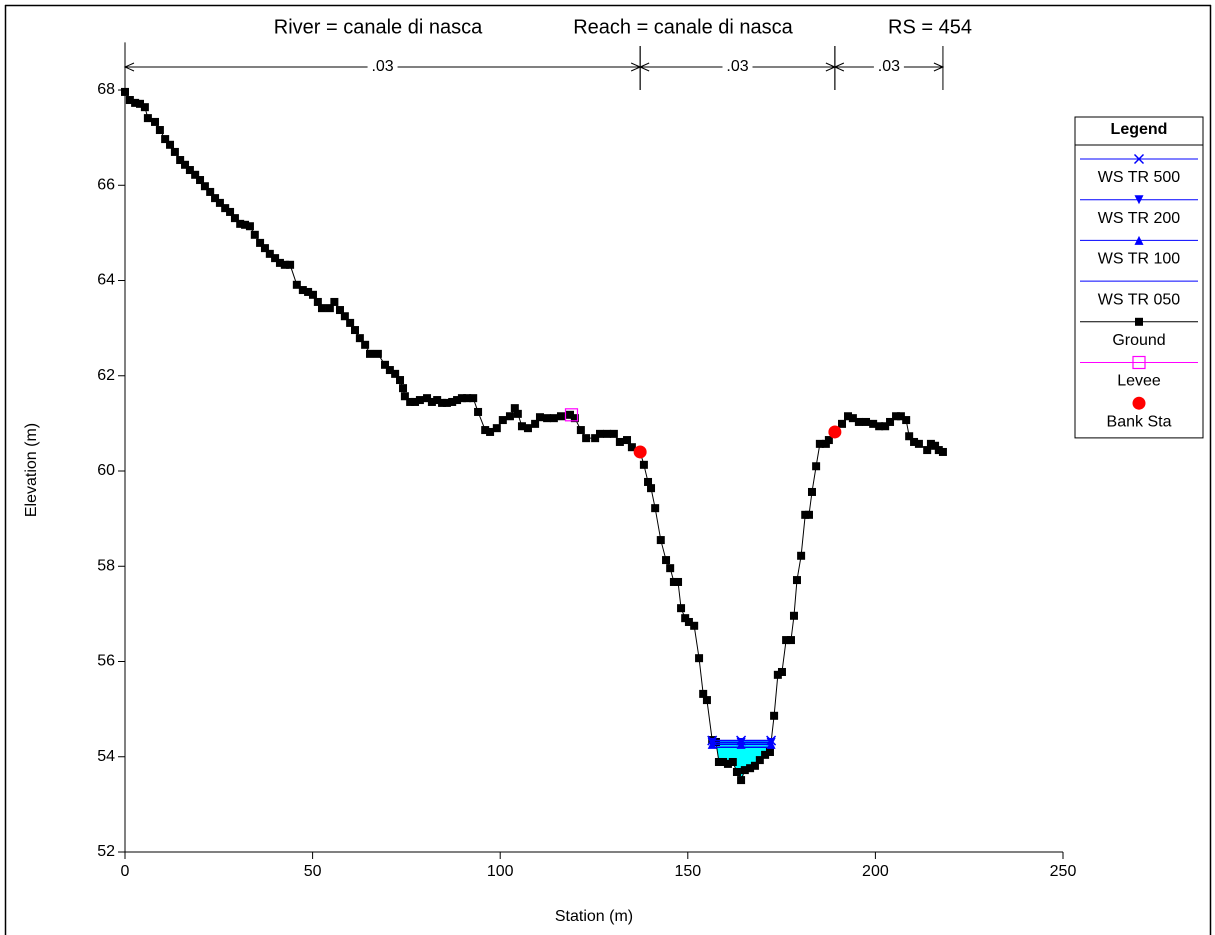  I want to click on title-reach: Reach = canale di nasca, so click(683, 27).